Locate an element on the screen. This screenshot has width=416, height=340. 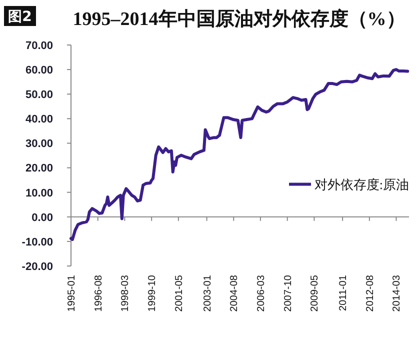
y-tick-label: 70.00 is located at coordinates (39, 46).